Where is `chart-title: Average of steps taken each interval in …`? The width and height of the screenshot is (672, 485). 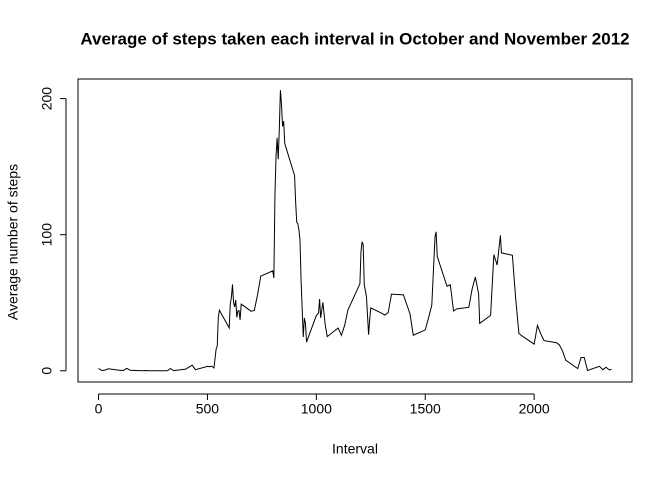 chart-title: Average of steps taken each interval in … is located at coordinates (354, 38).